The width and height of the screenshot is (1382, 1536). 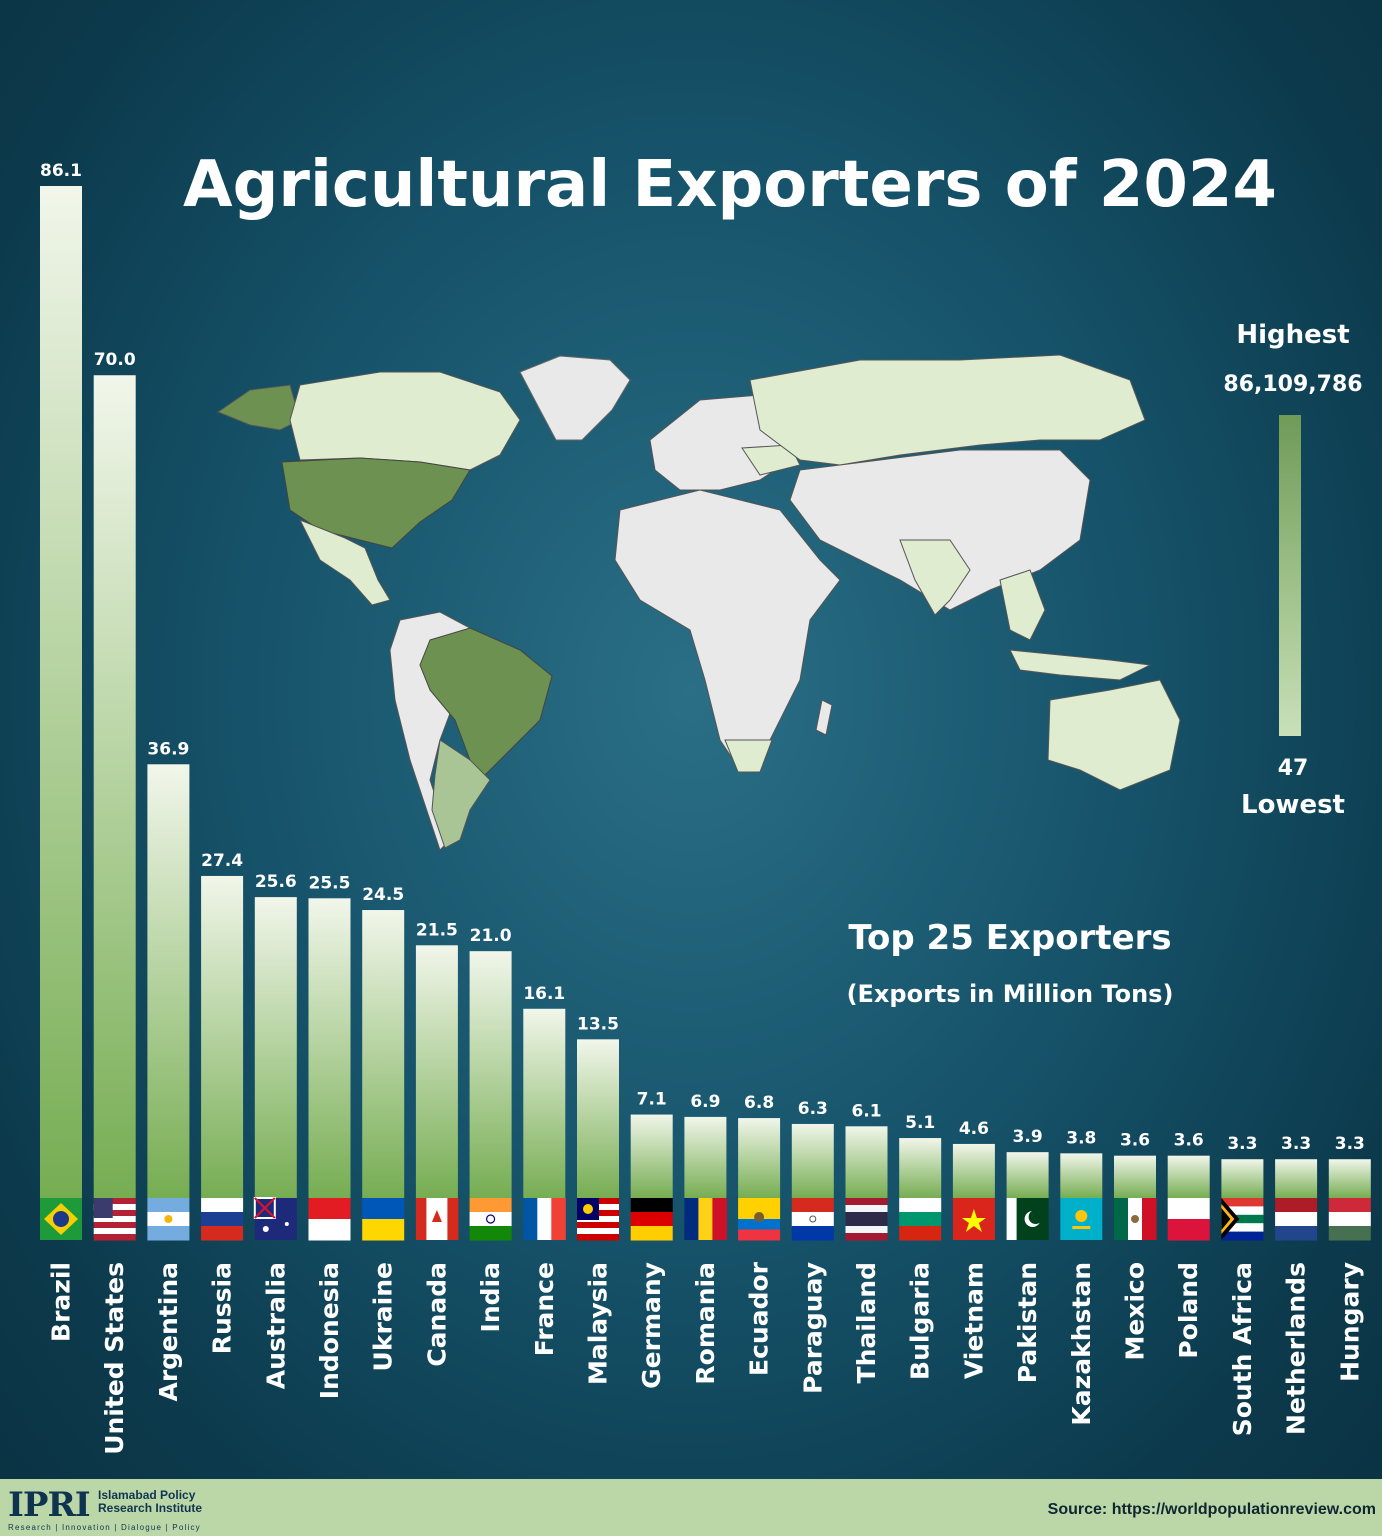 I want to click on category-label: Brazil, so click(x=61, y=1302).